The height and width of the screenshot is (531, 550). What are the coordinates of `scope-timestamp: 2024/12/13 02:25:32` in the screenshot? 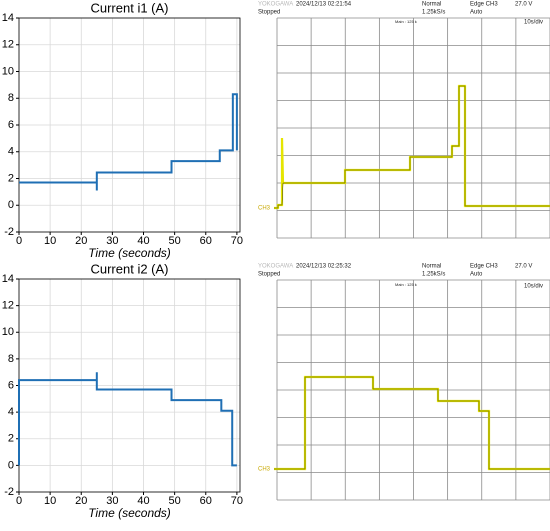 It's located at (324, 267).